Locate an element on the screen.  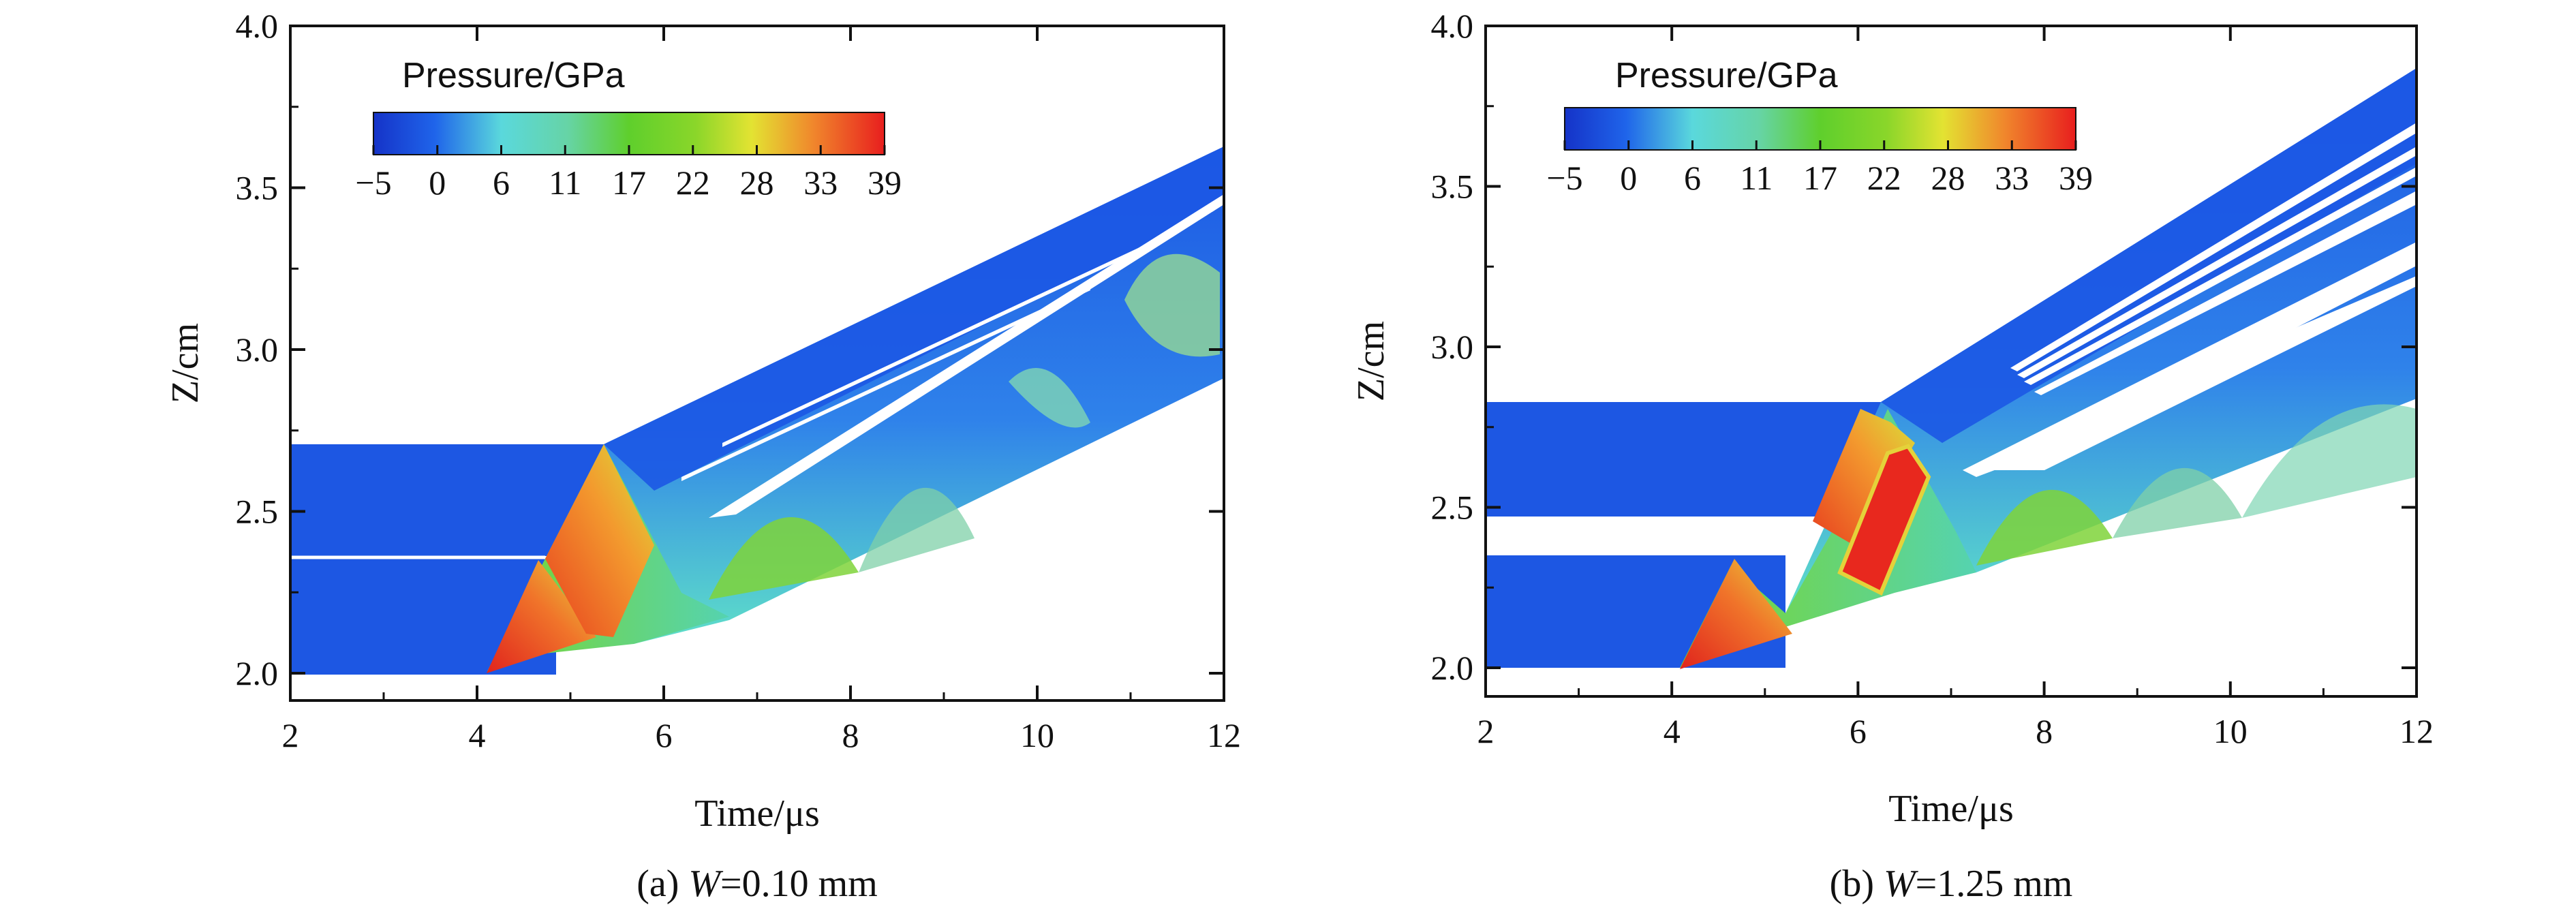
xlabel-b: Time/μs is located at coordinates (1951, 809).